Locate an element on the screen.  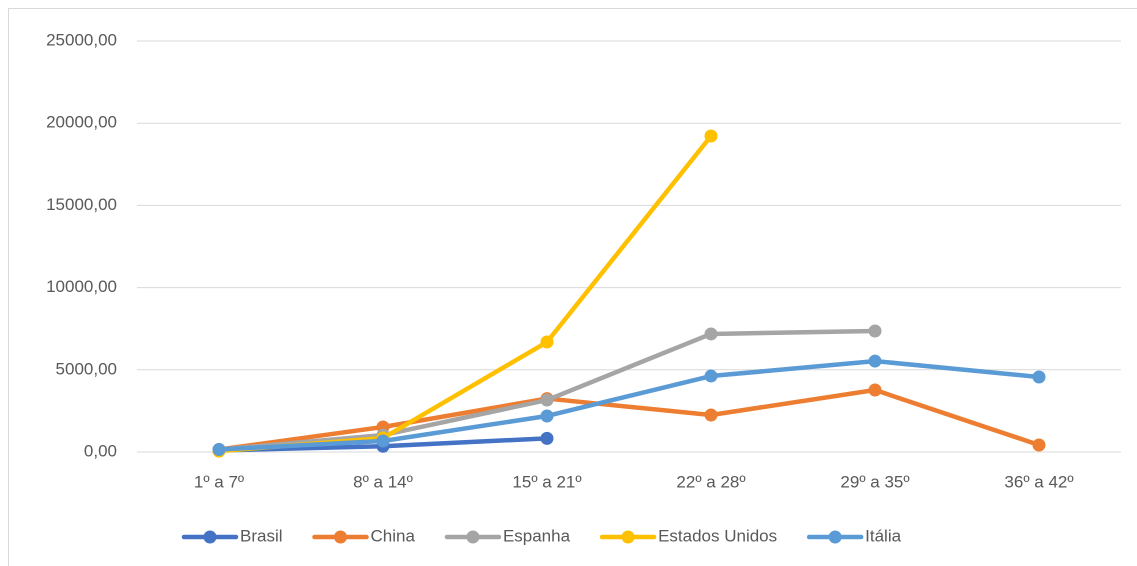
x-tick-label: 29º a 35º is located at coordinates (874, 481).